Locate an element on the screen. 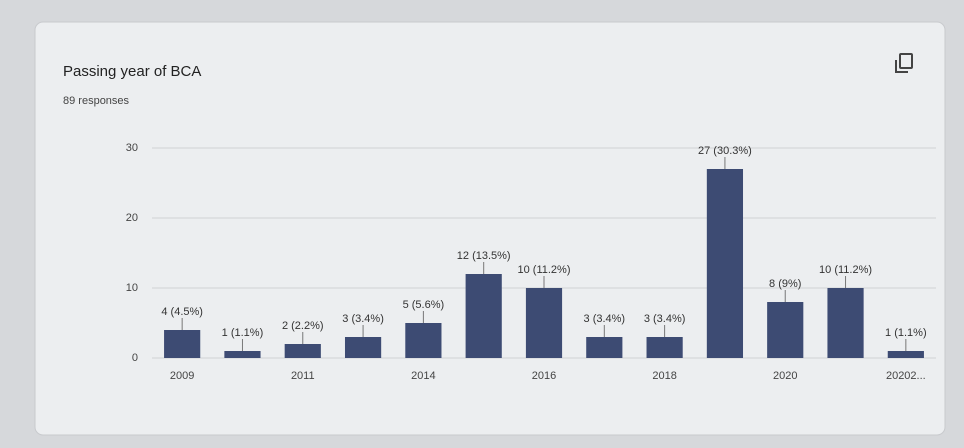 This screenshot has width=964, height=448. chart-title: Passing year of BCA is located at coordinates (132, 71).